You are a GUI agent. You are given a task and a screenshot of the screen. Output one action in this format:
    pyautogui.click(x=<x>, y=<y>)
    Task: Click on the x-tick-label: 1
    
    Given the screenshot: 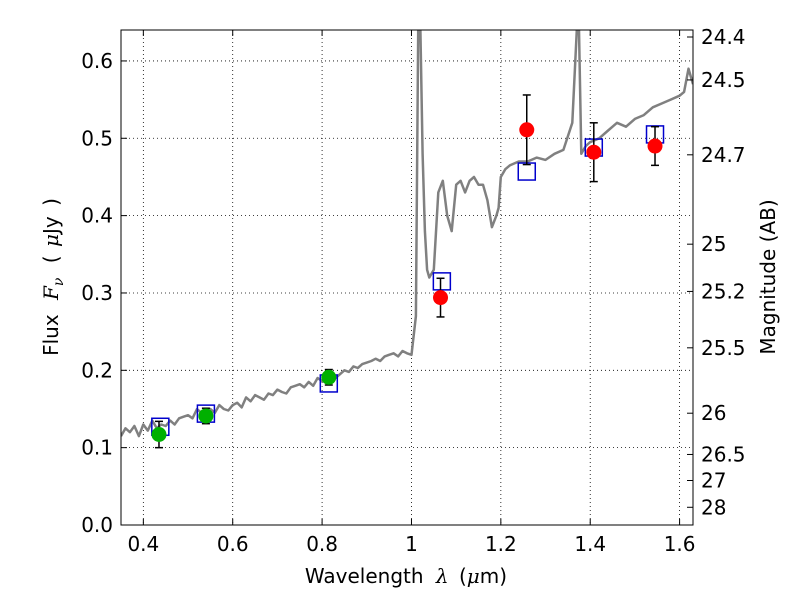 What is the action you would take?
    pyautogui.click(x=411, y=544)
    